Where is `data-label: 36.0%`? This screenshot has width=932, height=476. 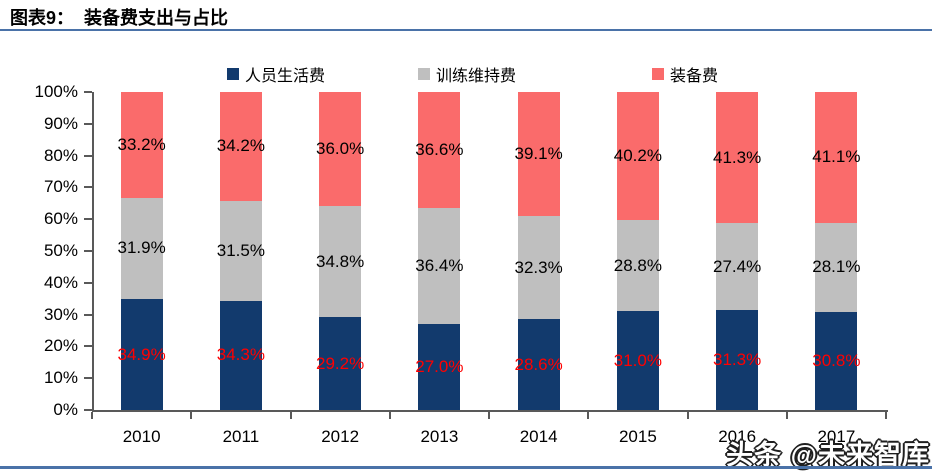
data-label: 36.0% is located at coordinates (340, 149).